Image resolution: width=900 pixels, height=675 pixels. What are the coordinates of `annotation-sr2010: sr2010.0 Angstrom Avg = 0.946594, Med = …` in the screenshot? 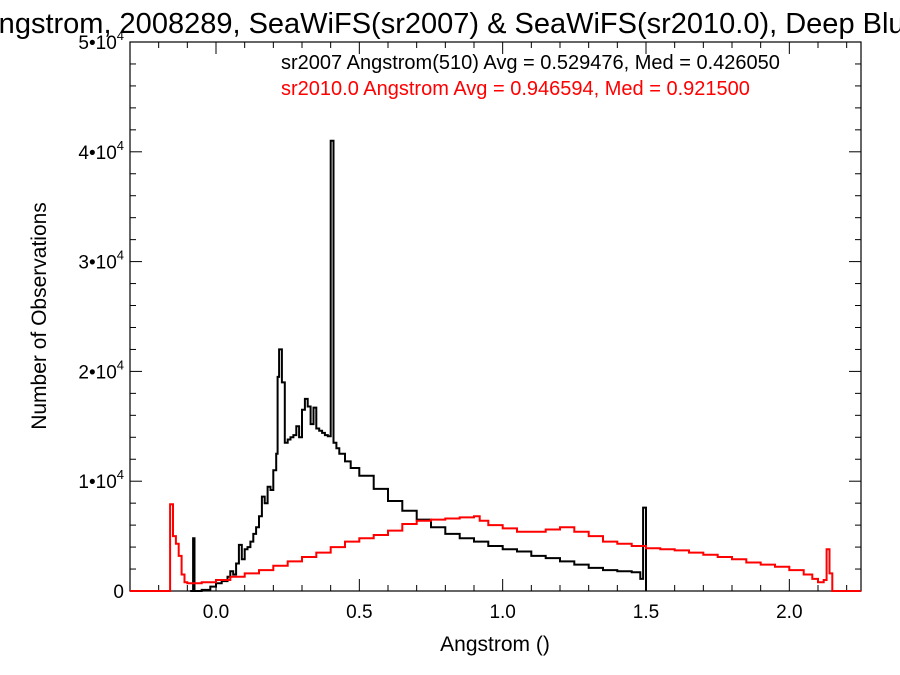 It's located at (515, 89).